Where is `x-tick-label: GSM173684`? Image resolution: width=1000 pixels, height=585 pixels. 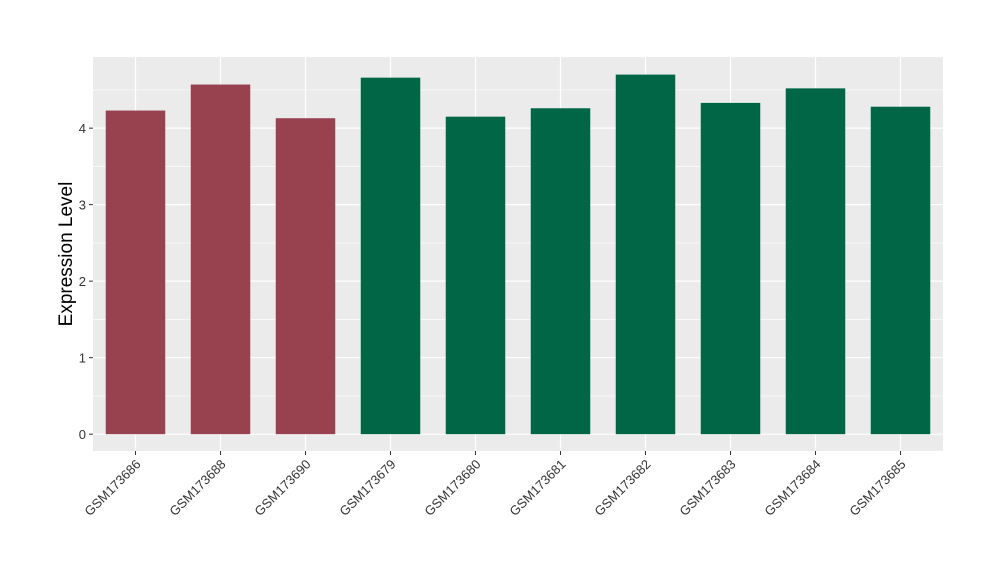 x-tick-label: GSM173684 is located at coordinates (792, 488).